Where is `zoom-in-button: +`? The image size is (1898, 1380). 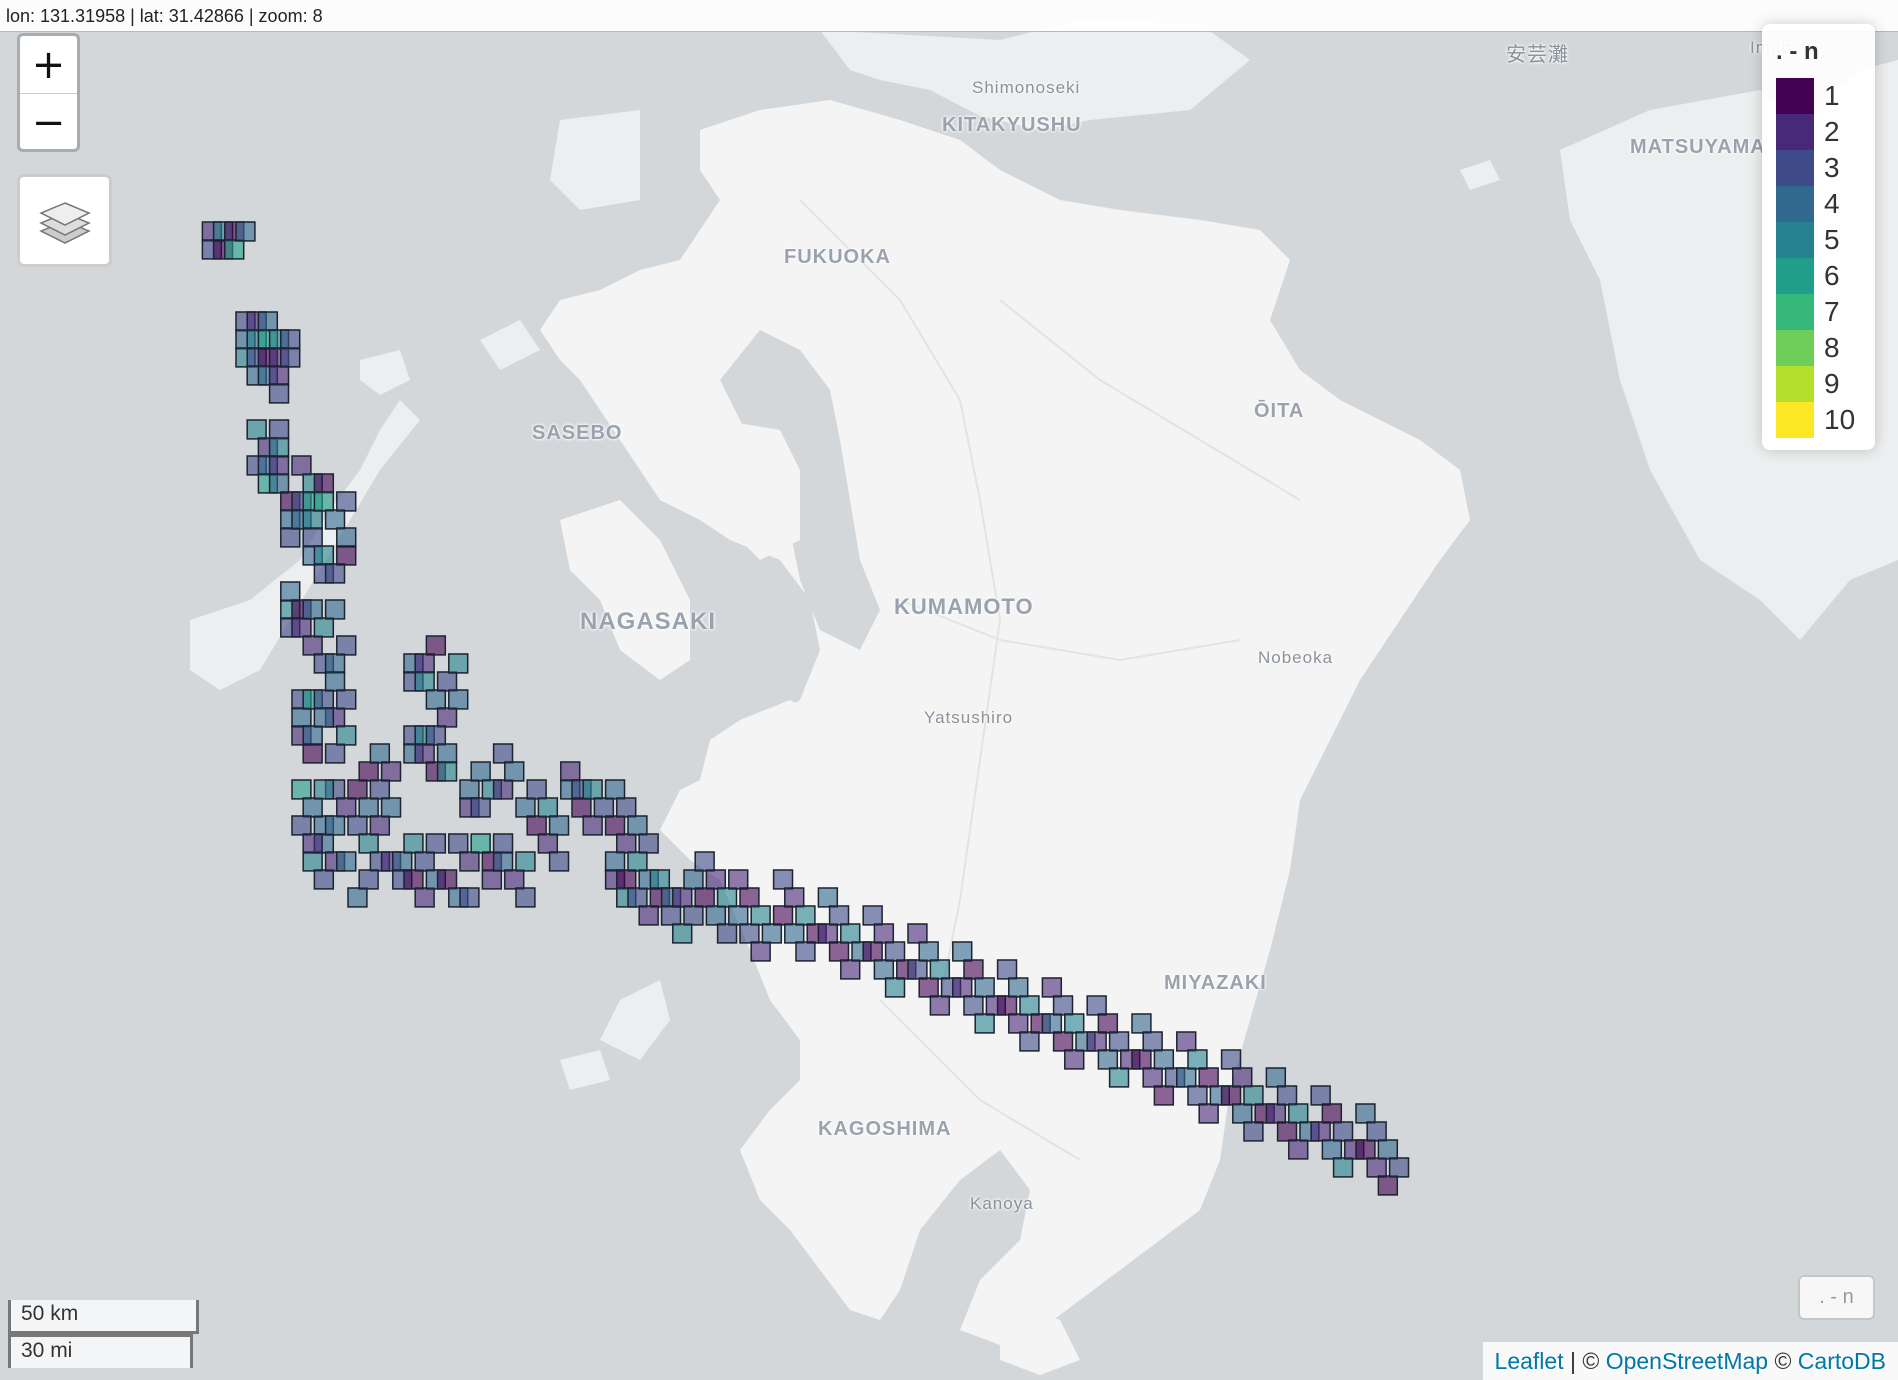
zoom-in-button: + is located at coordinates (48, 64).